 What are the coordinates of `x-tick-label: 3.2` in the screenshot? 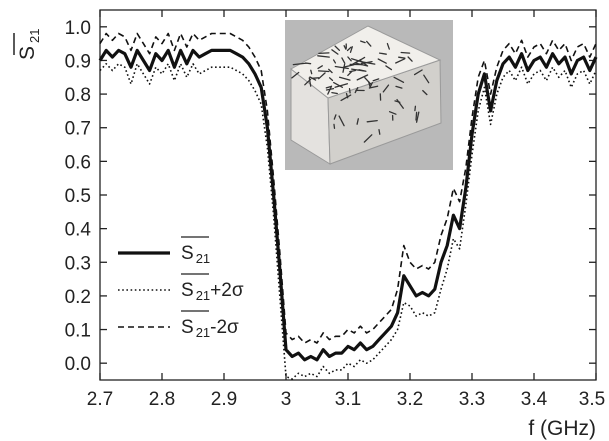 It's located at (410, 399).